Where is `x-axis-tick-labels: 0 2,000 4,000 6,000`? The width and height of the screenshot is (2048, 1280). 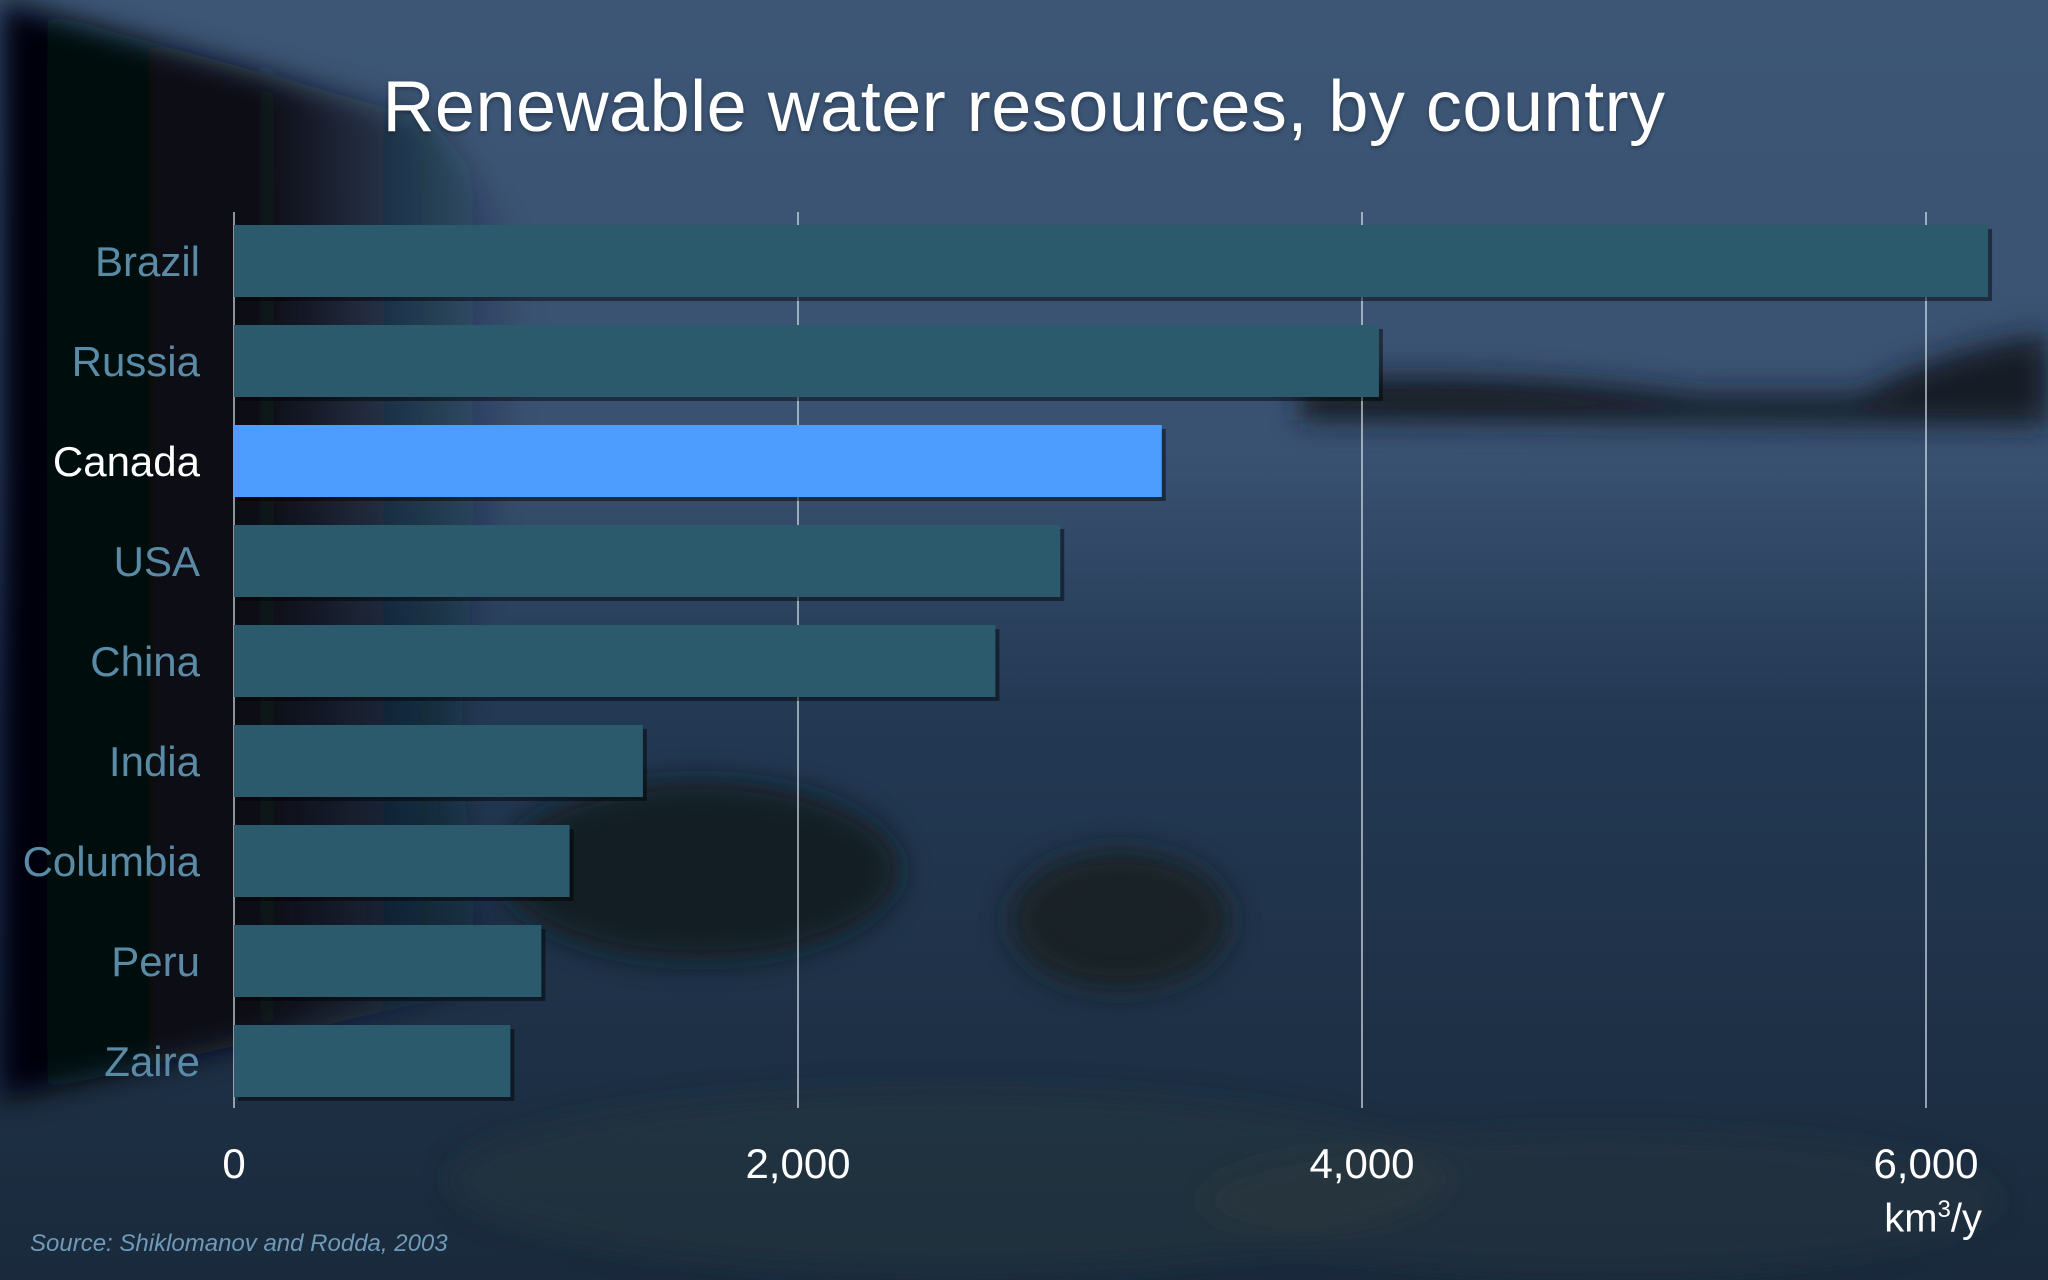 x-axis-tick-labels: 0 2,000 4,000 6,000 is located at coordinates (1100, 1163).